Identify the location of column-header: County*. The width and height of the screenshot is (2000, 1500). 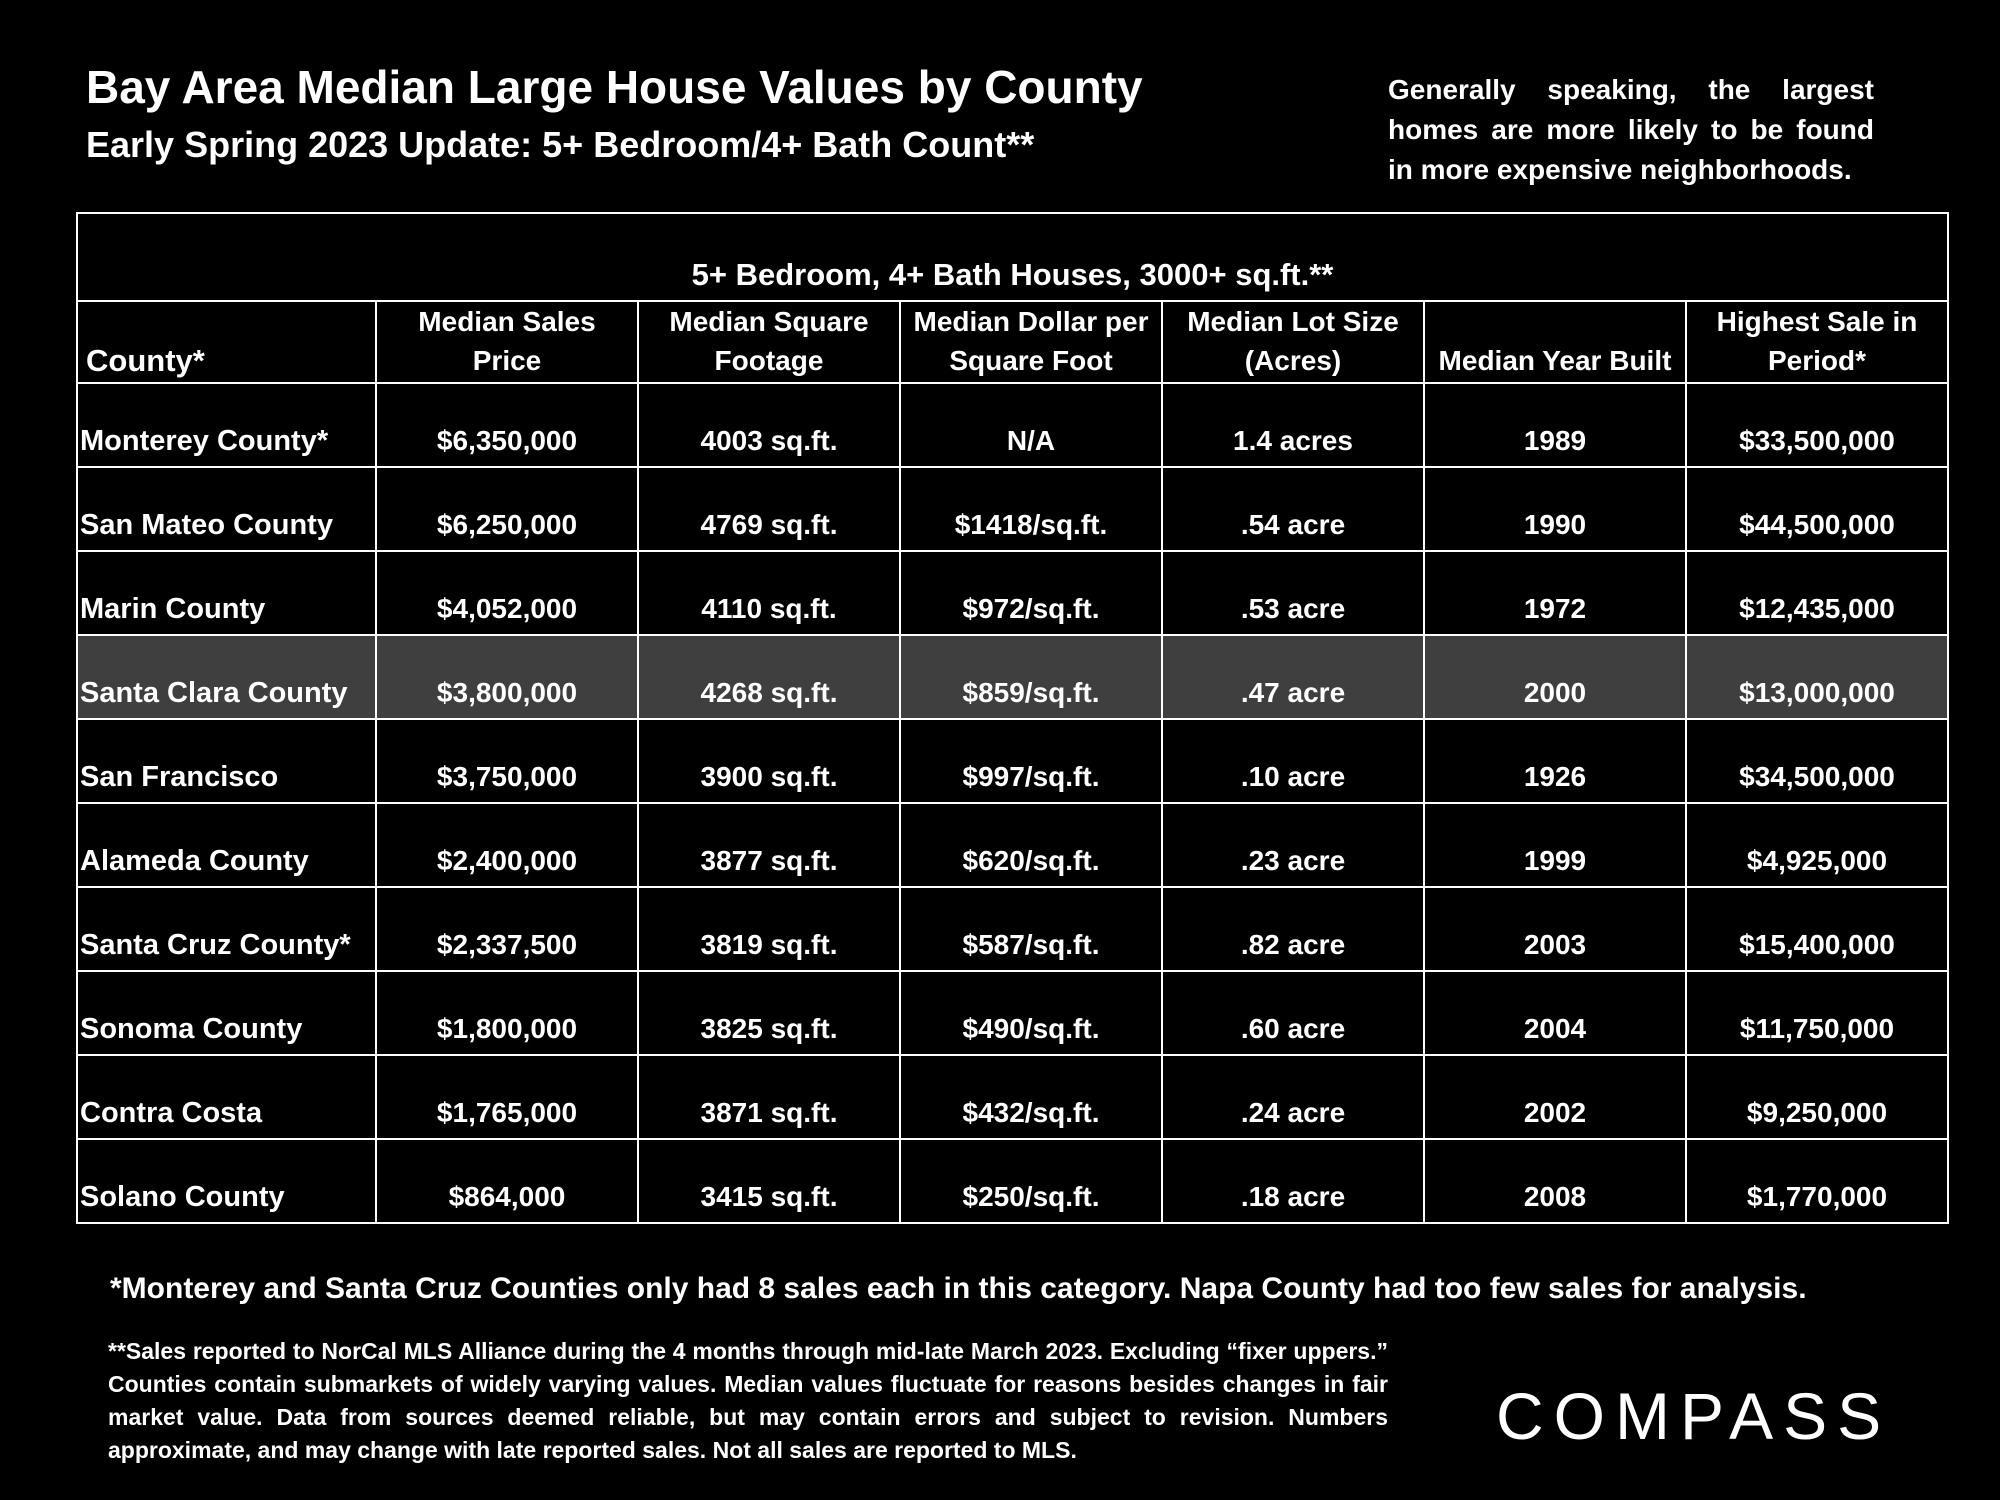
(226, 342).